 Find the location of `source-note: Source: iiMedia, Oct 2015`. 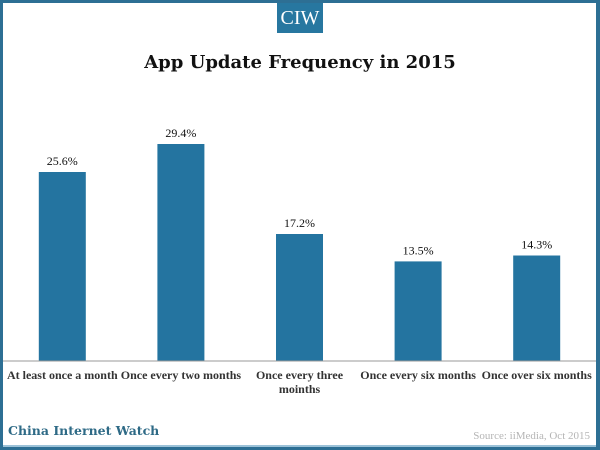

source-note: Source: iiMedia, Oct 2015 is located at coordinates (531, 436).